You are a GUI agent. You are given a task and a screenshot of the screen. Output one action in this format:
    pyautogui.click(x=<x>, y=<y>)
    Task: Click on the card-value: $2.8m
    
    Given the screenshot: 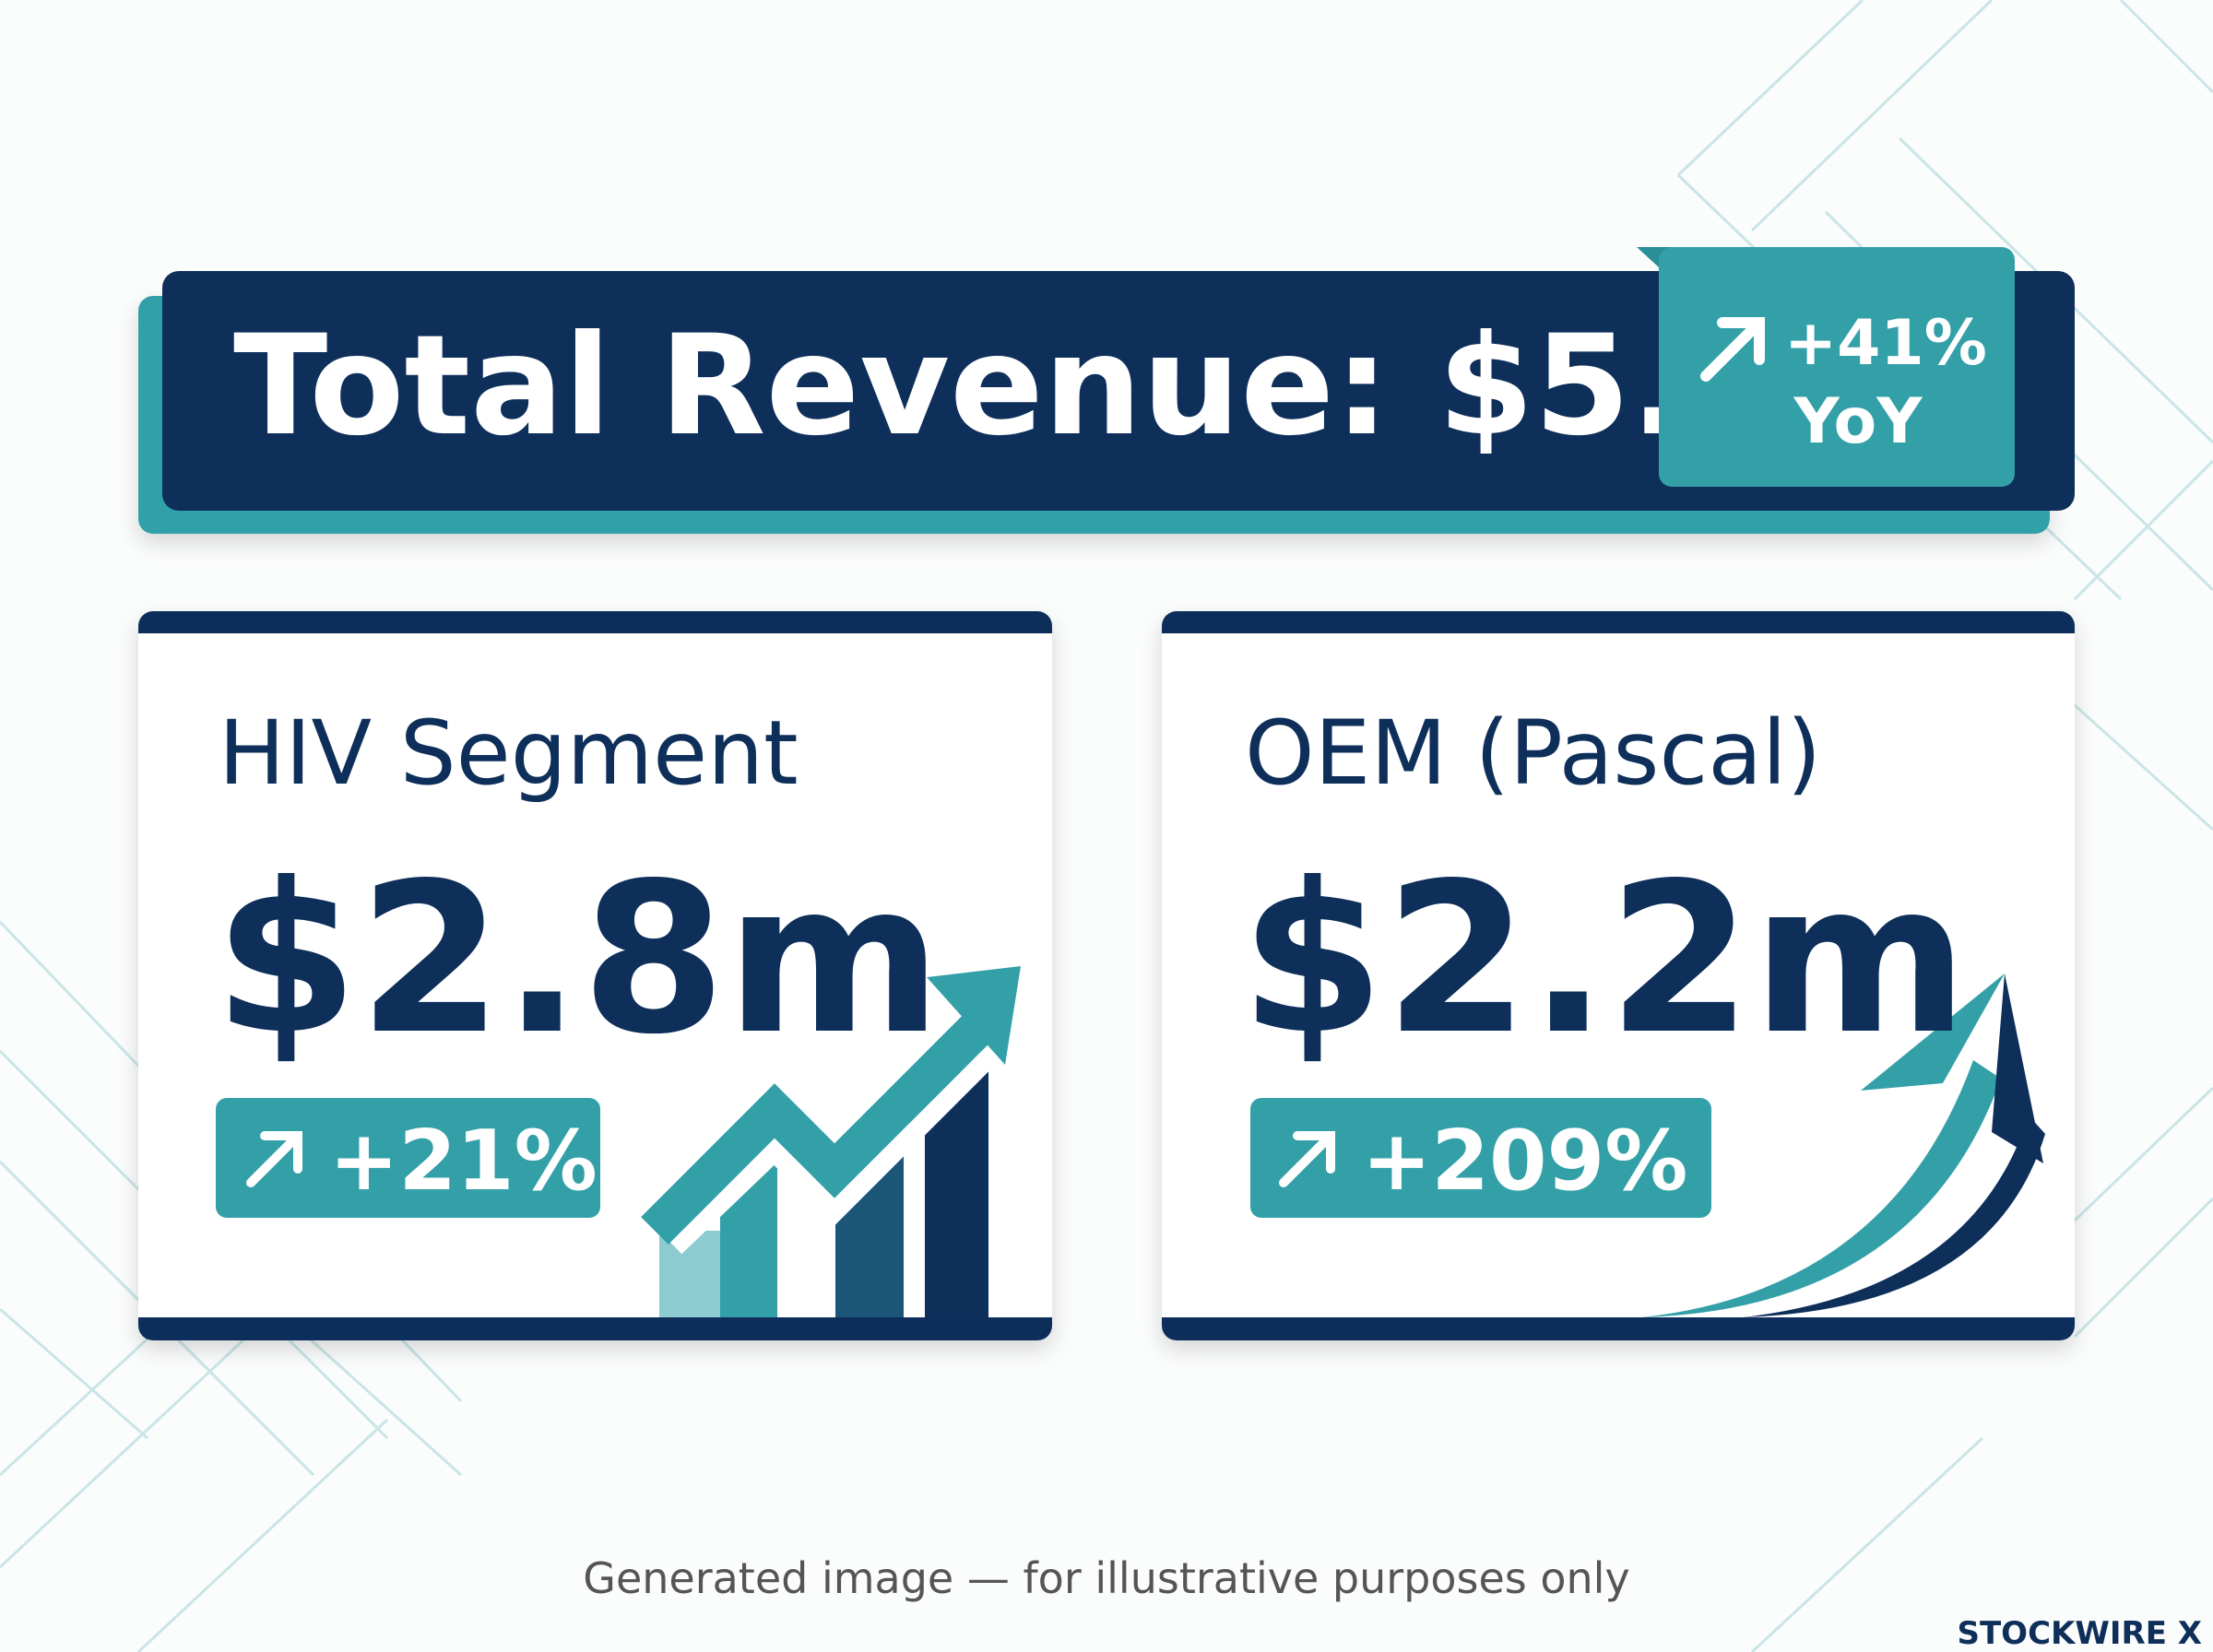 What is the action you would take?
    pyautogui.click(x=578, y=959)
    